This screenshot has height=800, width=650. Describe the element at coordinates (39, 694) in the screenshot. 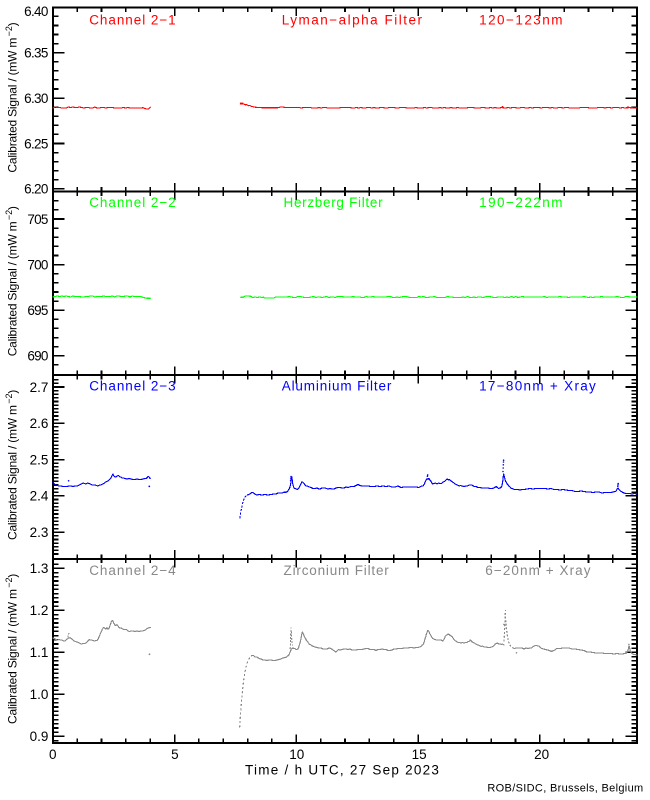

I see `svg-text: 1.0` at that location.